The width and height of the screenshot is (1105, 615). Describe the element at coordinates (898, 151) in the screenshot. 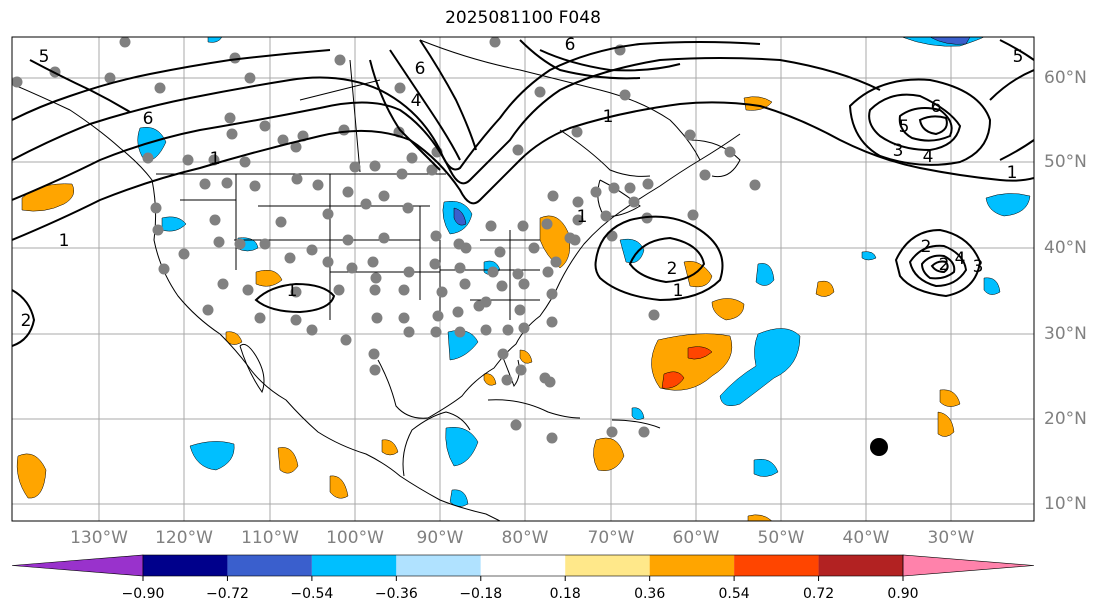

I see `contour-label: 3` at that location.